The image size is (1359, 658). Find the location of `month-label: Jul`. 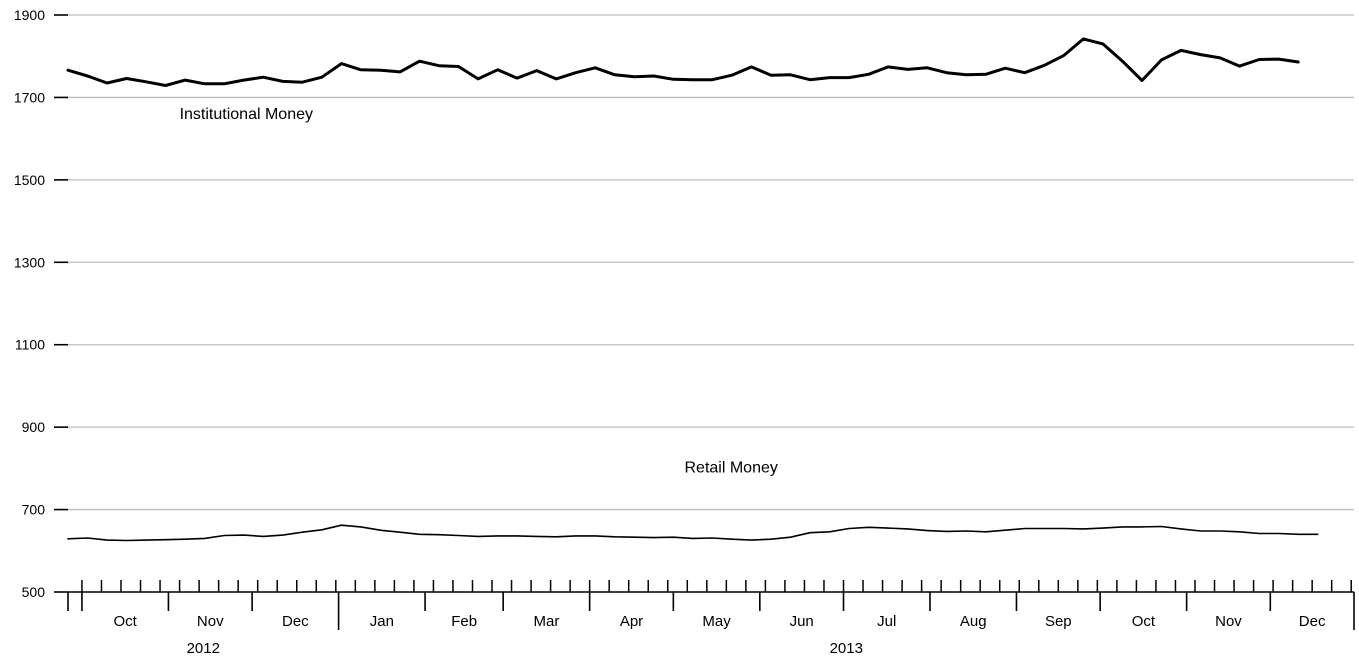

month-label: Jul is located at coordinates (886, 621).